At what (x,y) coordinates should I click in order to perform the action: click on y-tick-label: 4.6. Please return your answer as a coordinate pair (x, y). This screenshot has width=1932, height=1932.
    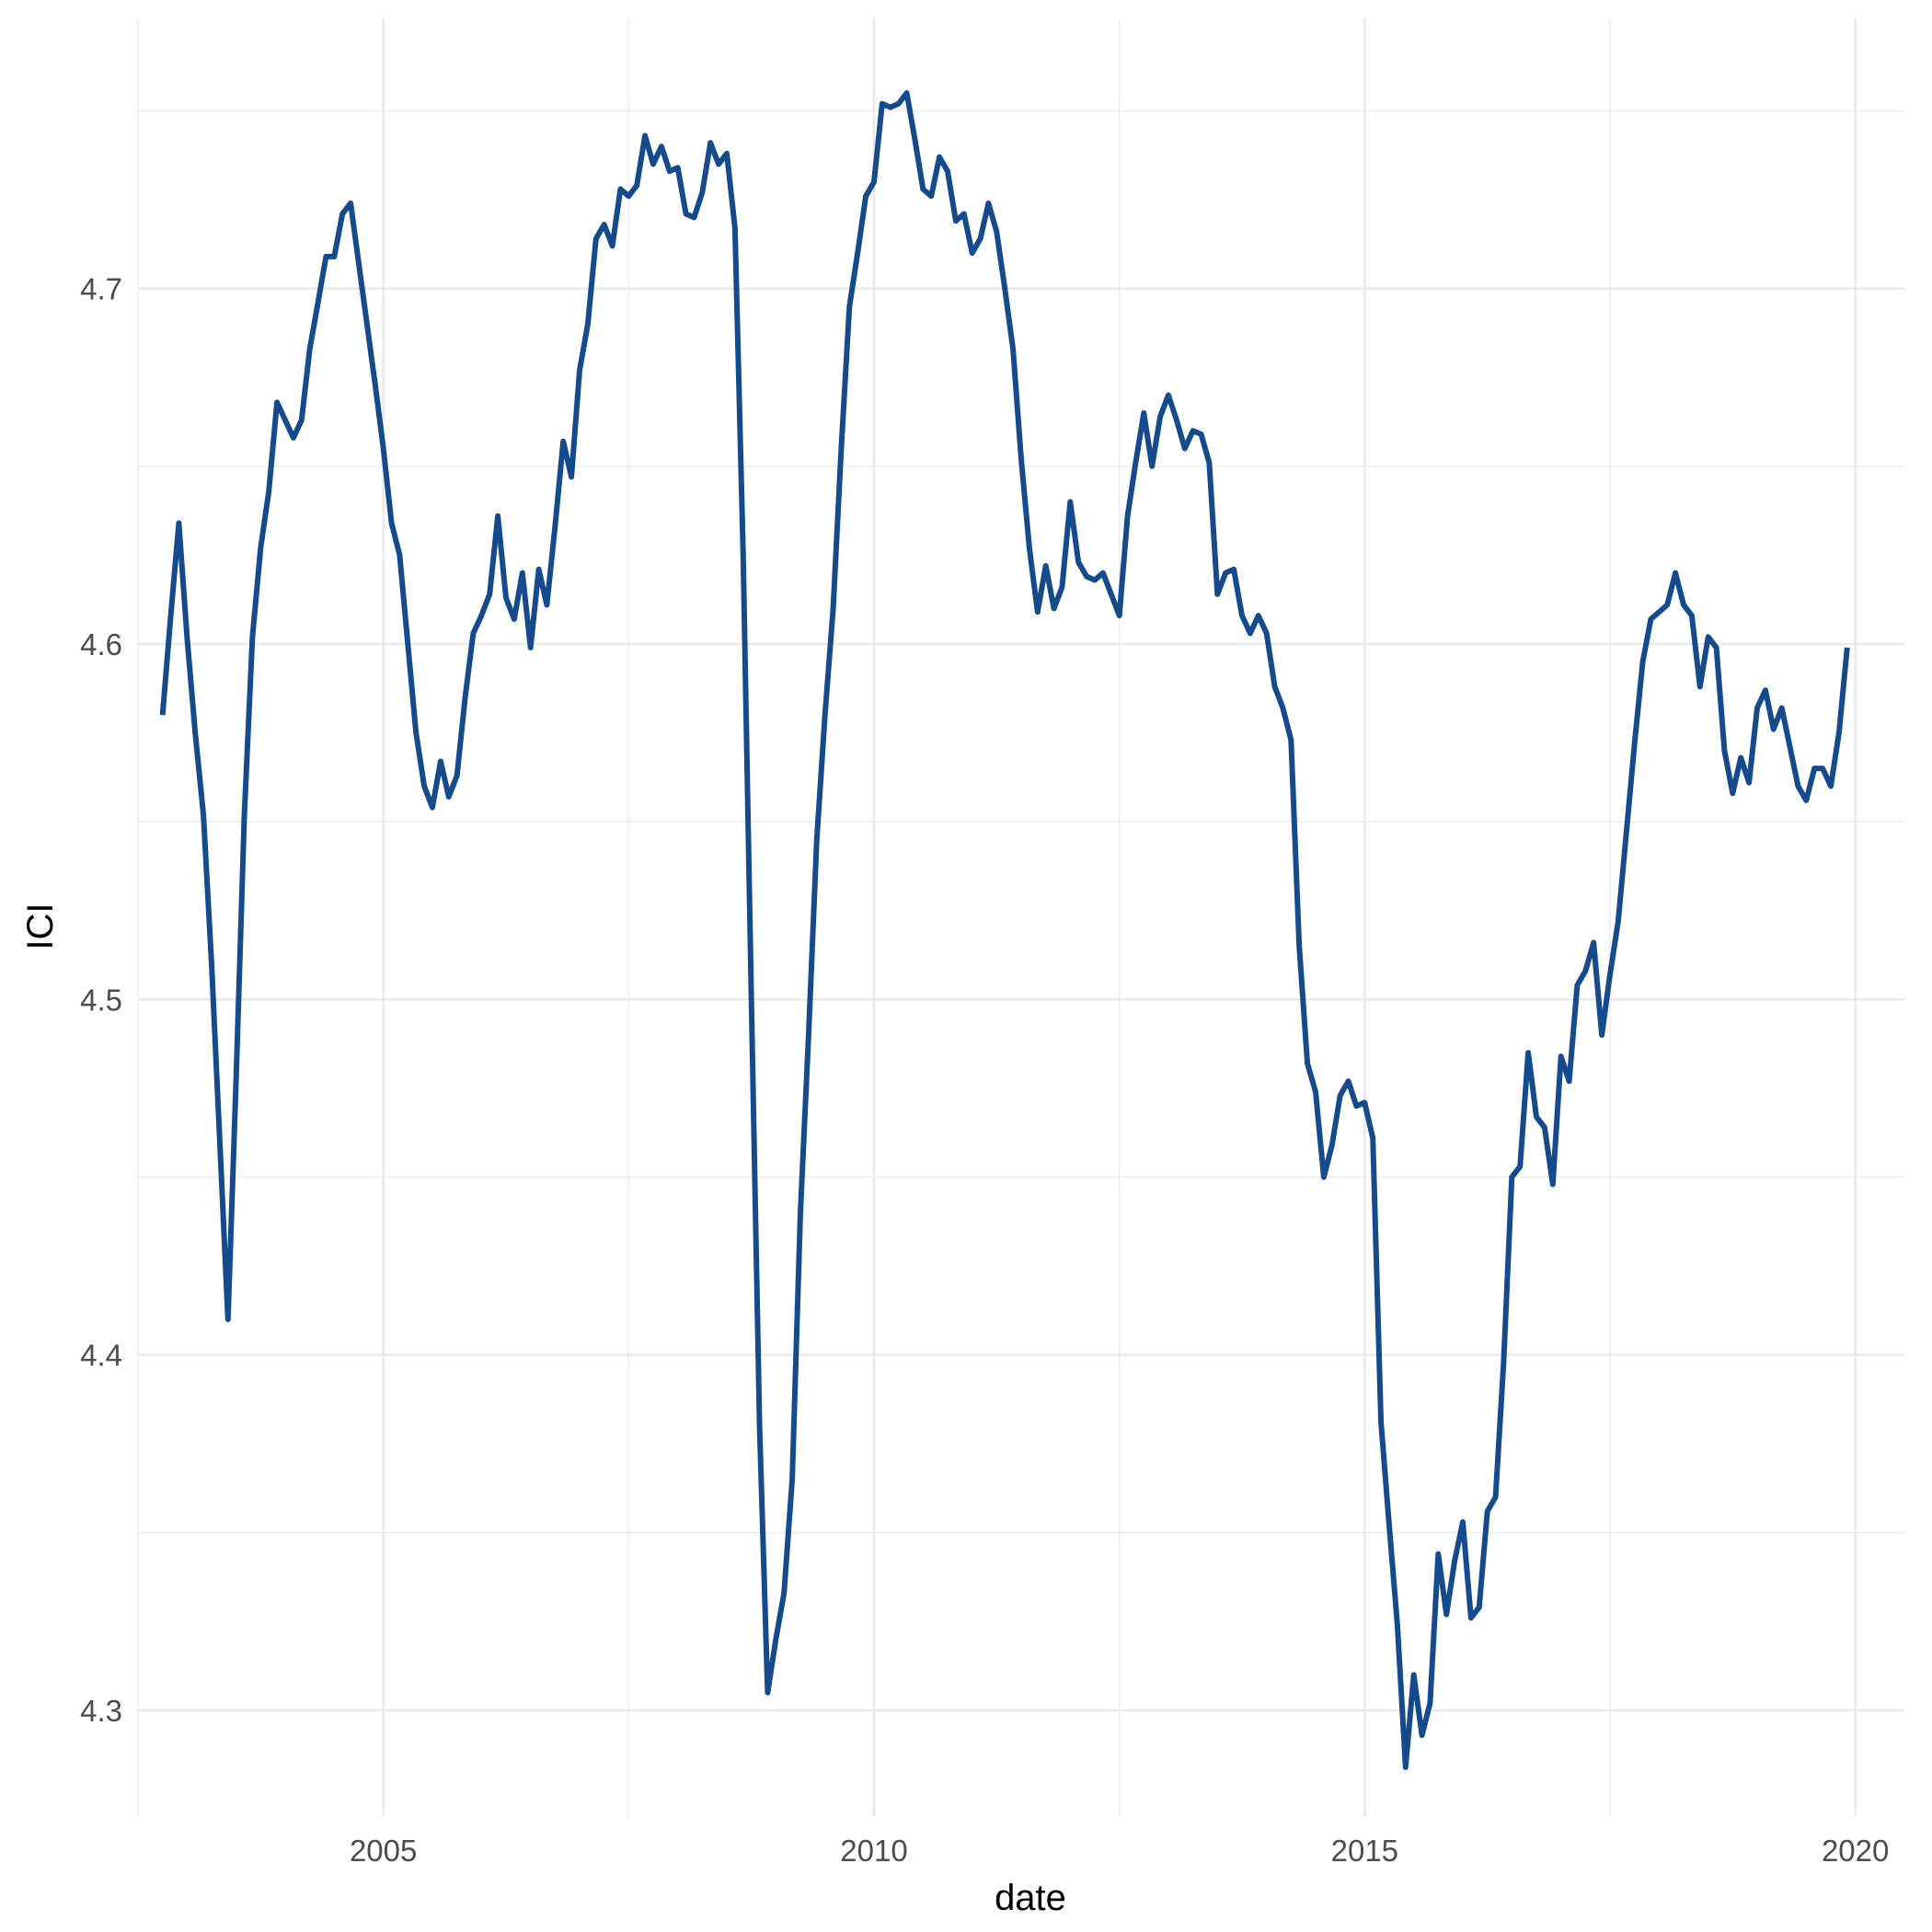
    Looking at the image, I should click on (101, 644).